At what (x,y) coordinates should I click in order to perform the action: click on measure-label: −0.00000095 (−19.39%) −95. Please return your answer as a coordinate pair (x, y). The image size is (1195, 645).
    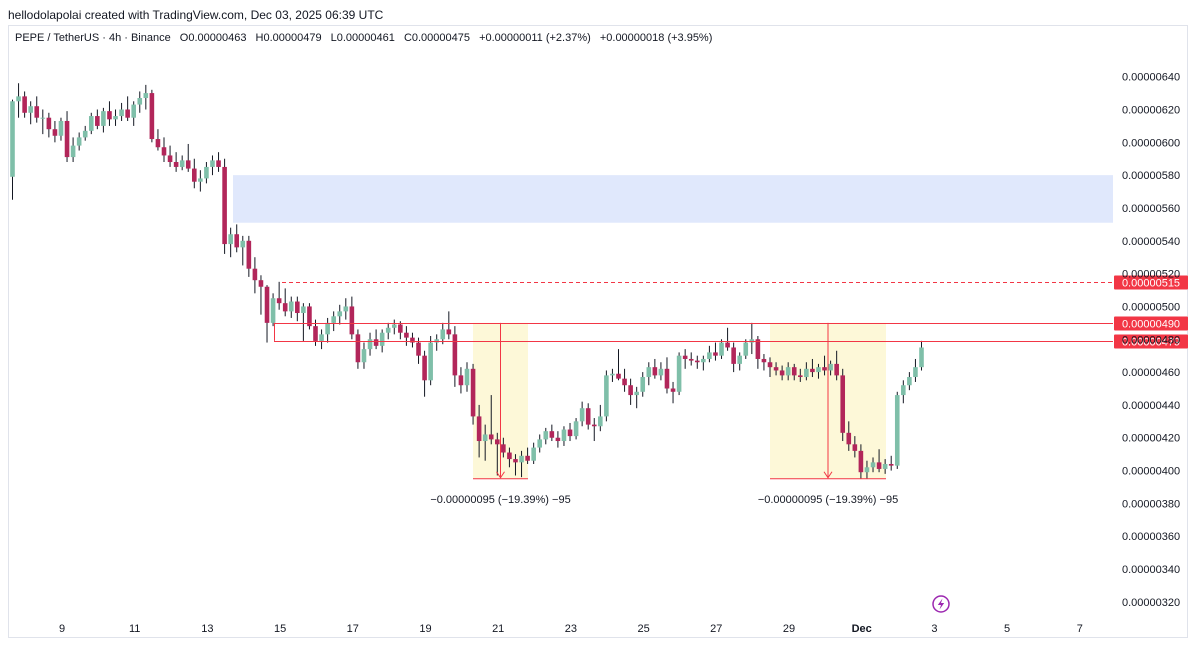
    Looking at the image, I should click on (828, 500).